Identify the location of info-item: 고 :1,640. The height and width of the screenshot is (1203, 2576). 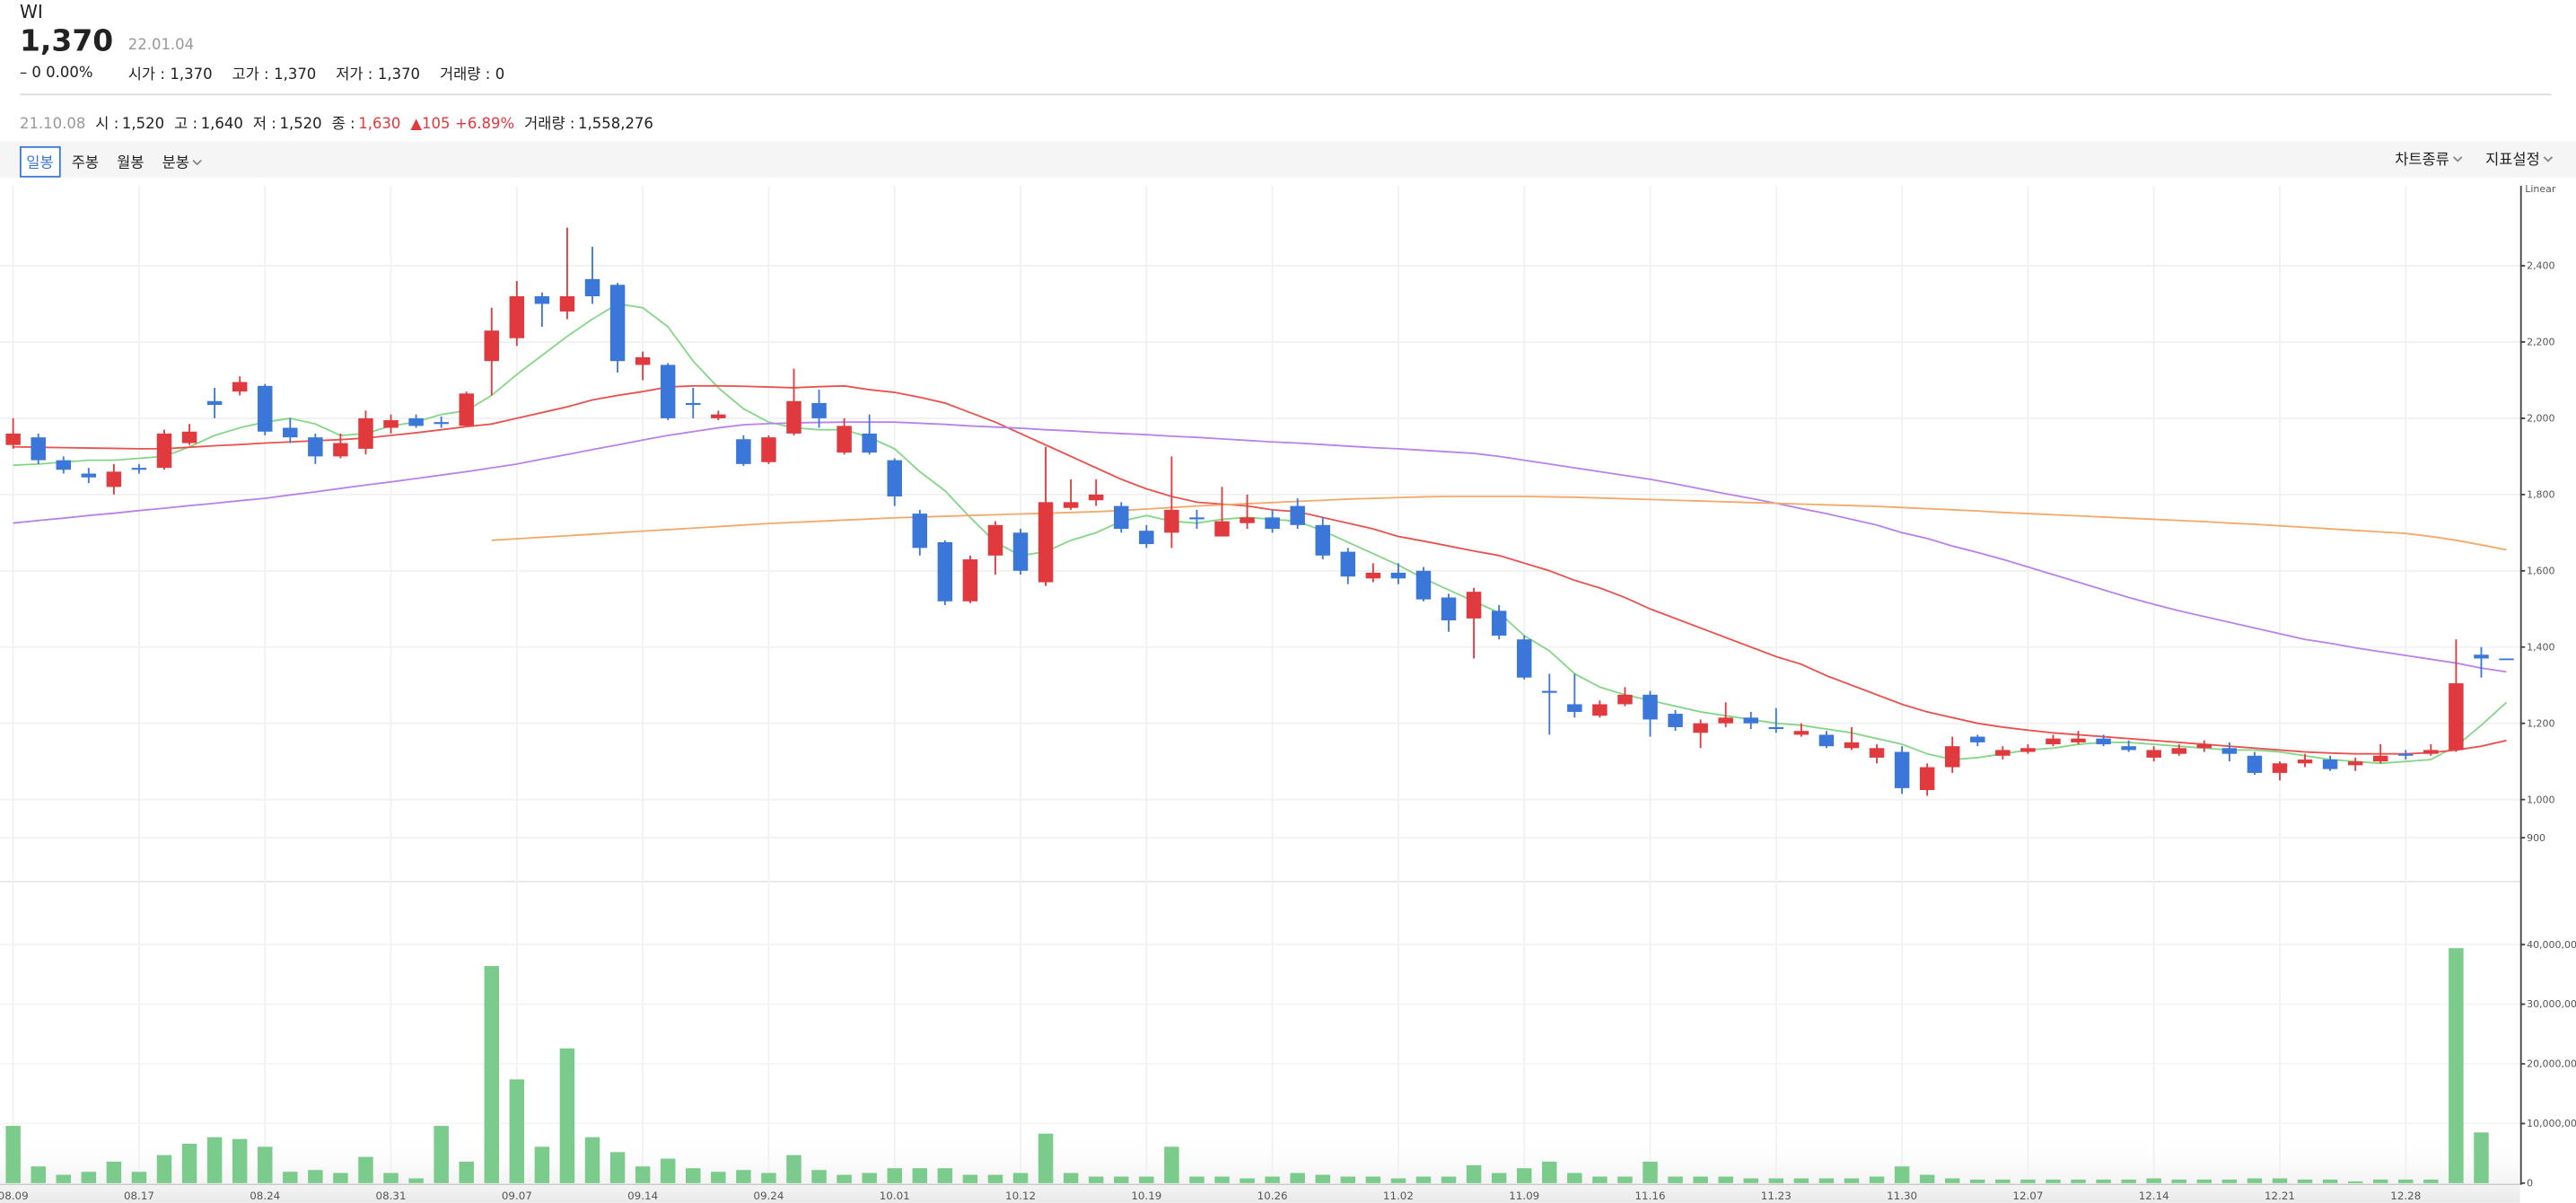
(208, 122).